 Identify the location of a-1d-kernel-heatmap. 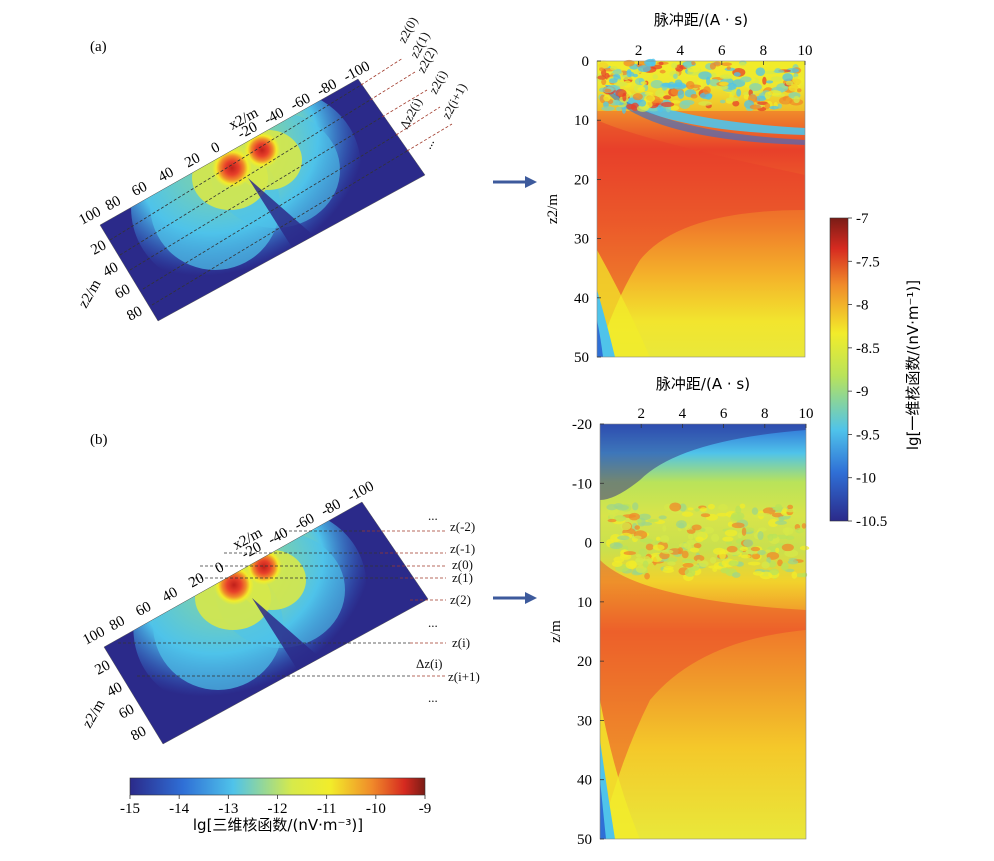
(701, 208).